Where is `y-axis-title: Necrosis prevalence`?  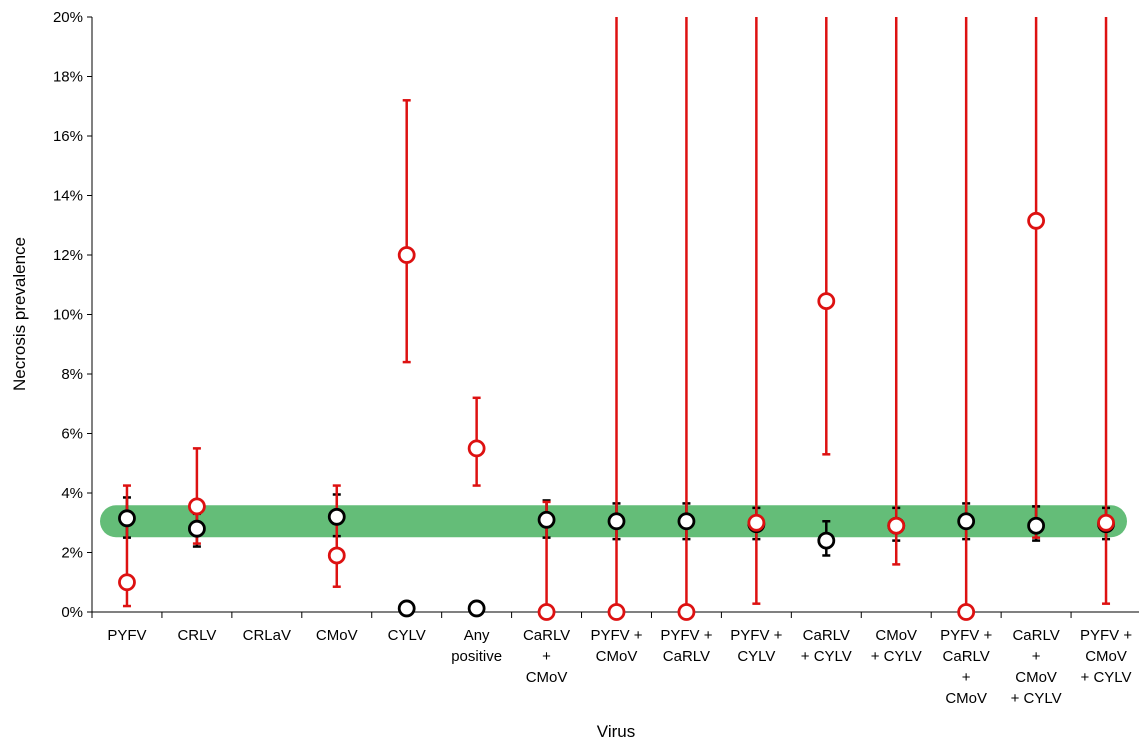
y-axis-title: Necrosis prevalence is located at coordinates (19, 314).